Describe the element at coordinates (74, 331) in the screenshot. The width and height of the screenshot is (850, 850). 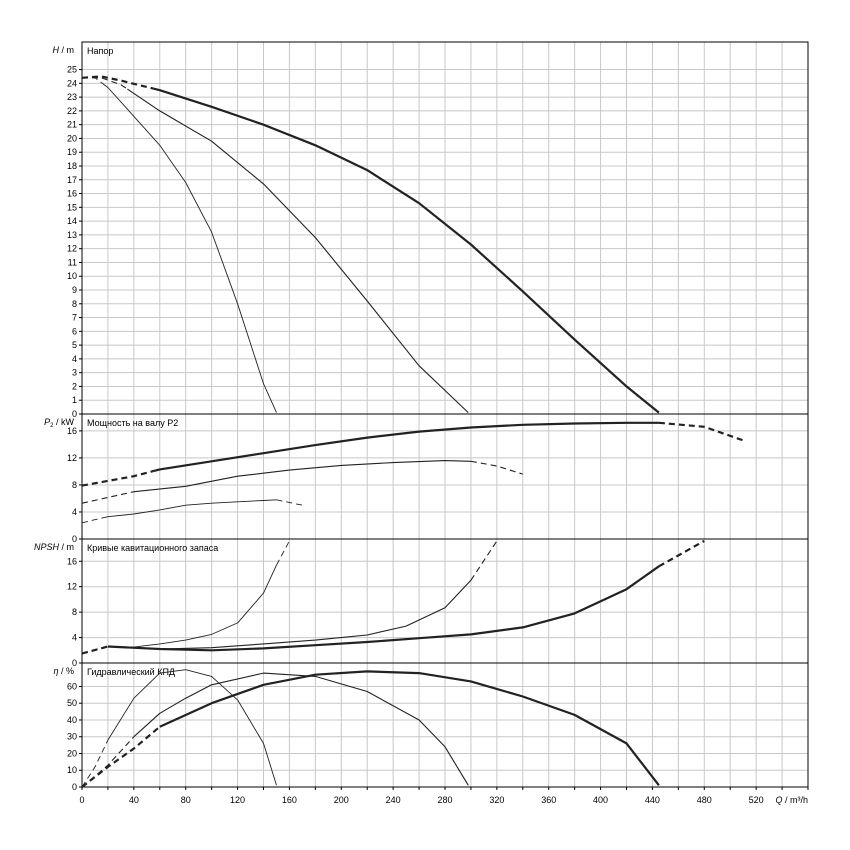
I see `y-tick-label: 6` at that location.